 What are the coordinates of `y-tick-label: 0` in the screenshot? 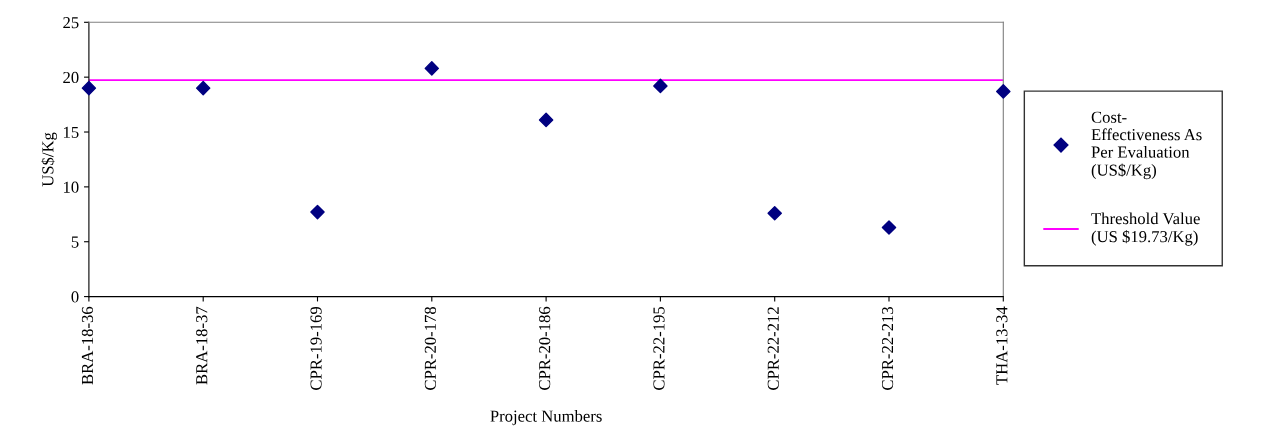 It's located at (75, 297).